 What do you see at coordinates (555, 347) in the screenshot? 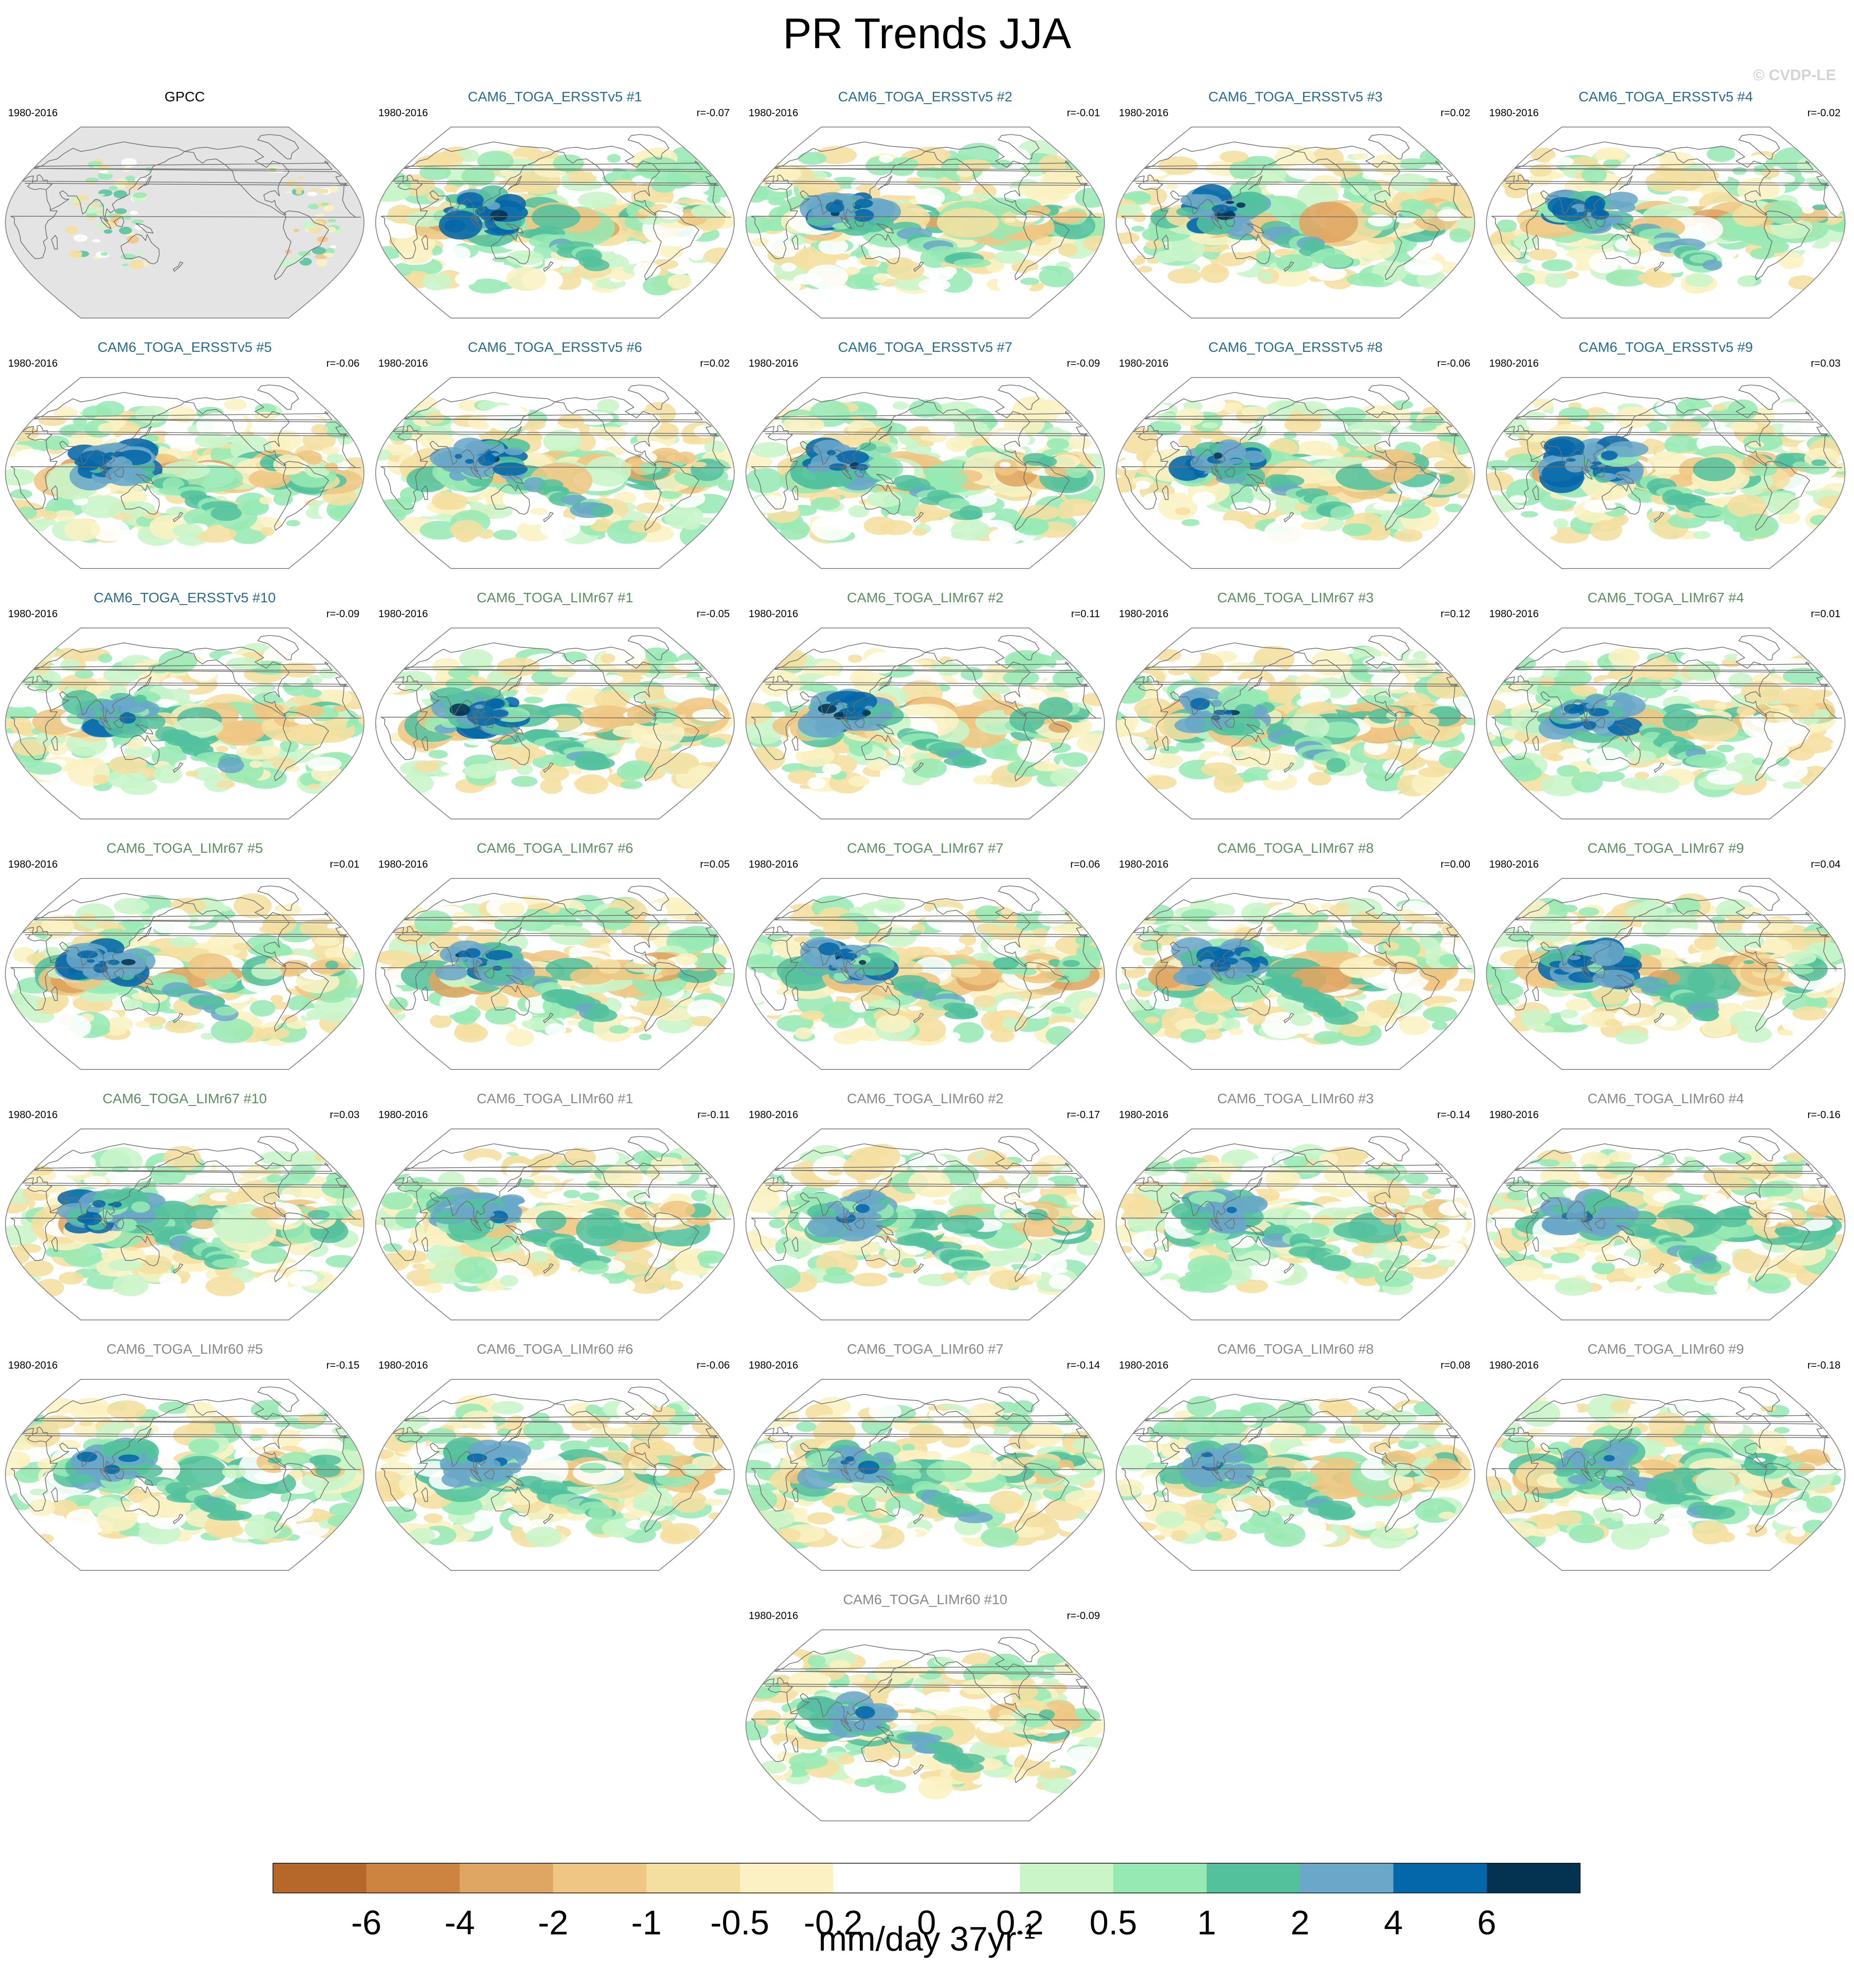
I see `panel-title: CAM6_TOGA_ERSSTv5 #6` at bounding box center [555, 347].